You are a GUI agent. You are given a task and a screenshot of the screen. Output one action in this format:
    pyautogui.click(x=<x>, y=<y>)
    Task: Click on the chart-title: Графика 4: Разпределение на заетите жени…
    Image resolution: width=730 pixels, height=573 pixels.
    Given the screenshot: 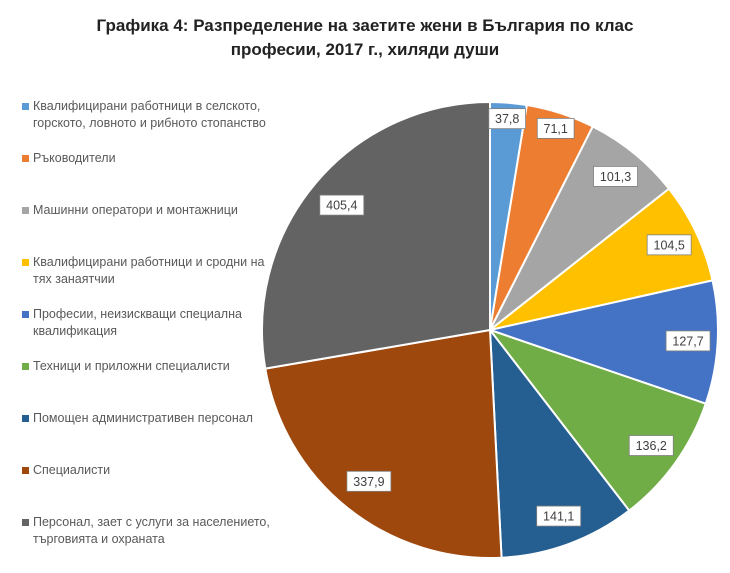 What is the action you would take?
    pyautogui.click(x=365, y=38)
    